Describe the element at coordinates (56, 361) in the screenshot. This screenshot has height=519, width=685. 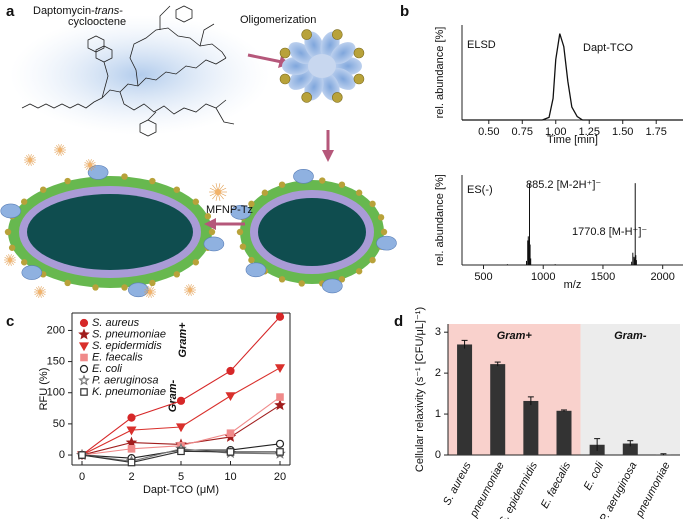
I see `y-tick-label: 150` at that location.